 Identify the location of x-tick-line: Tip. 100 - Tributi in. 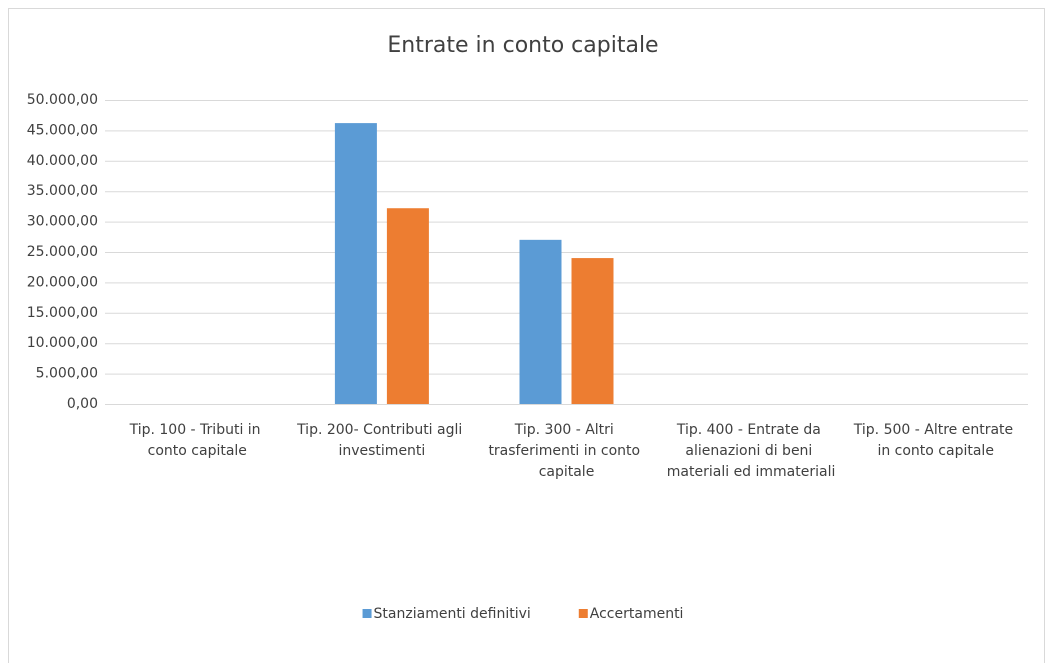
(197, 430).